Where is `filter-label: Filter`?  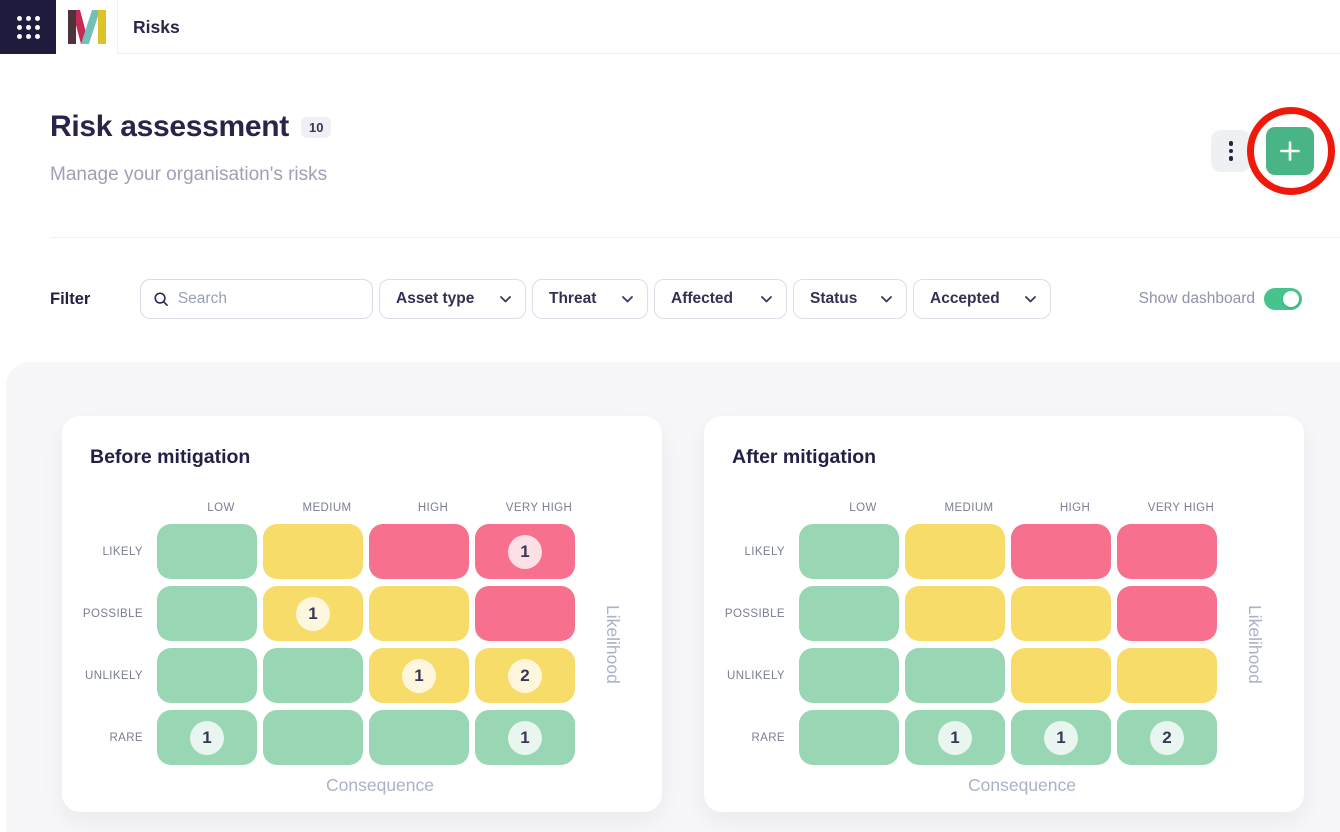
filter-label: Filter is located at coordinates (70, 298).